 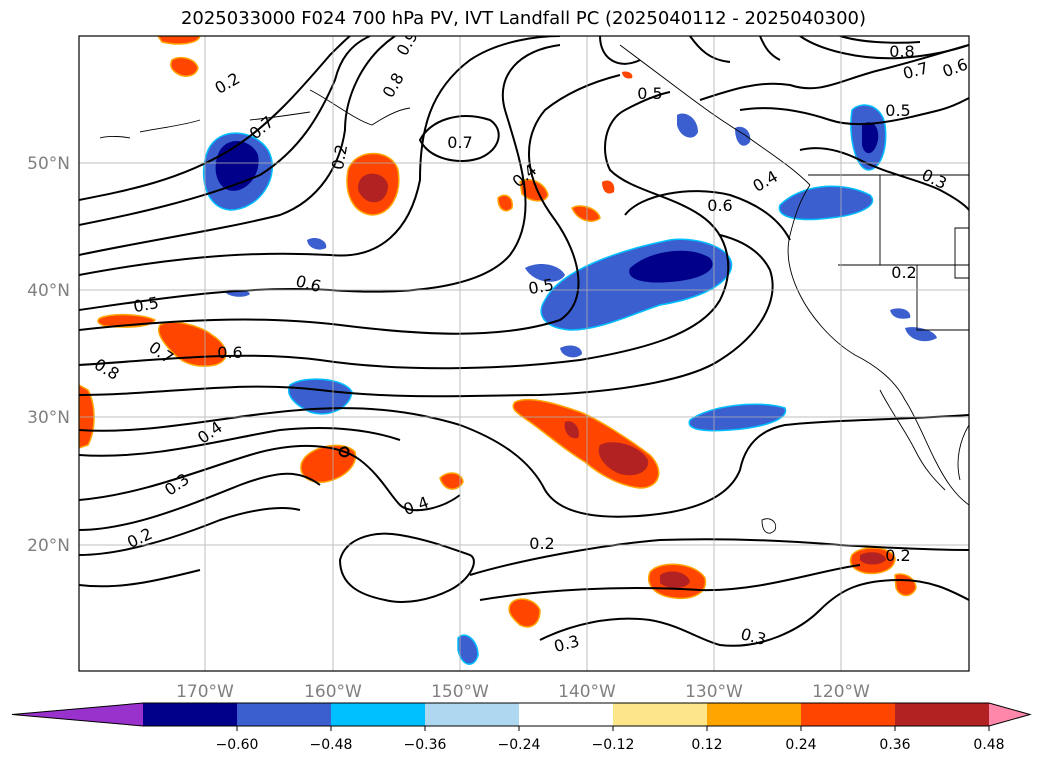 I want to click on colorbar-extend-low, so click(x=77, y=714).